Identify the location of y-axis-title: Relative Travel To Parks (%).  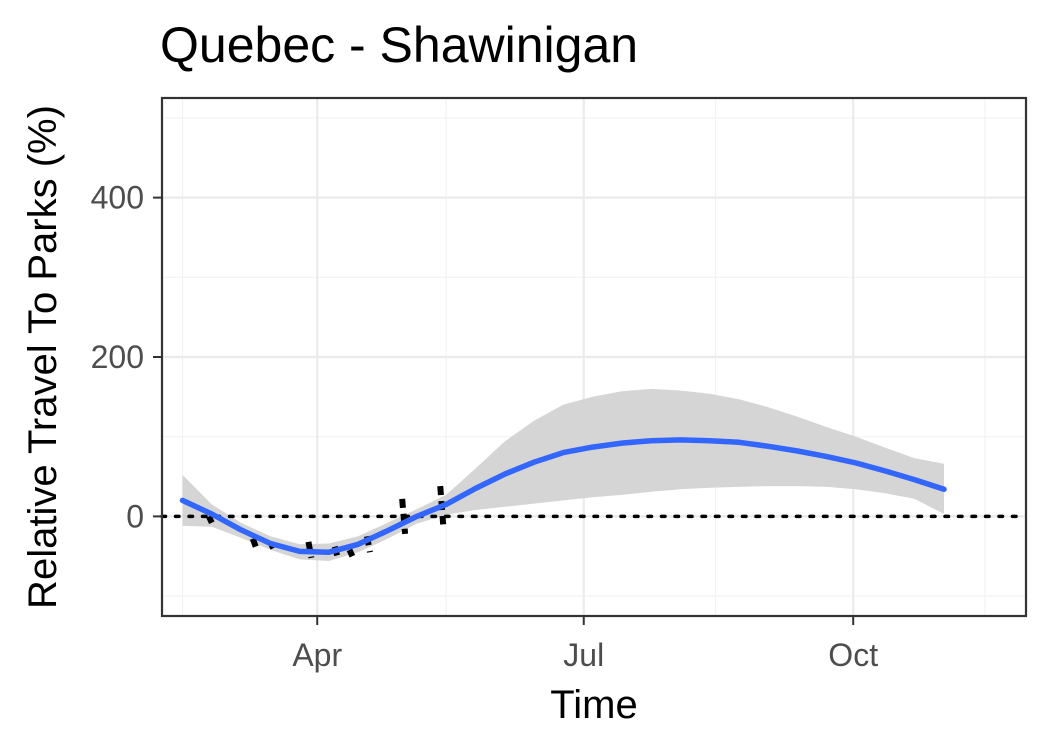
(43, 357).